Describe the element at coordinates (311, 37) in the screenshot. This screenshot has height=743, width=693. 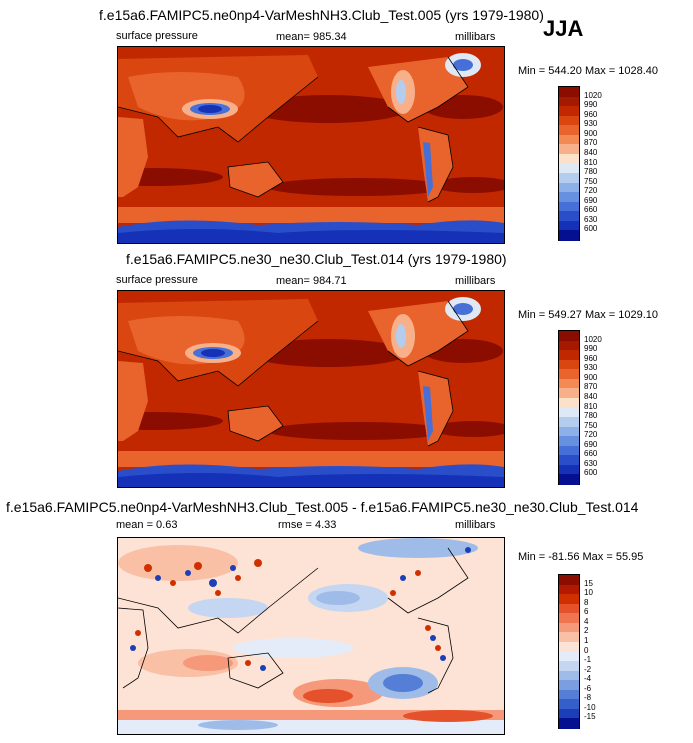
I see `panel-1-mean-label: mean= 985.34` at that location.